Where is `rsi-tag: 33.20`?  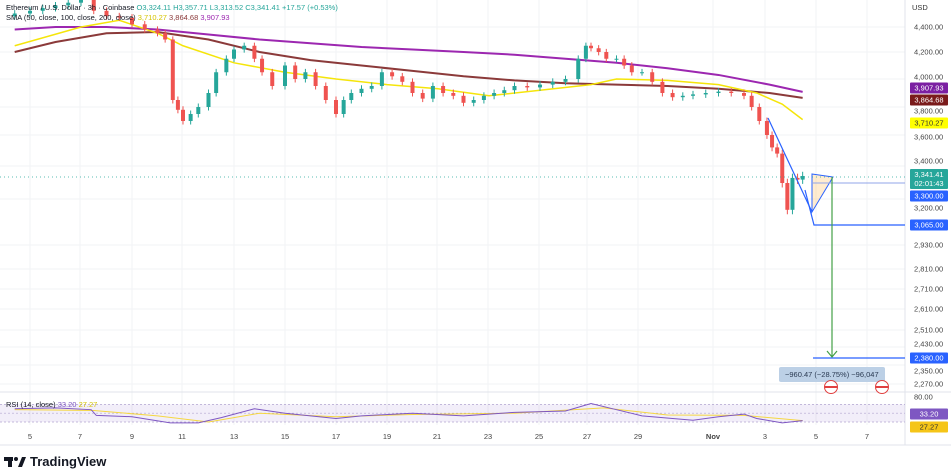
rsi-tag: 33.20 is located at coordinates (929, 414).